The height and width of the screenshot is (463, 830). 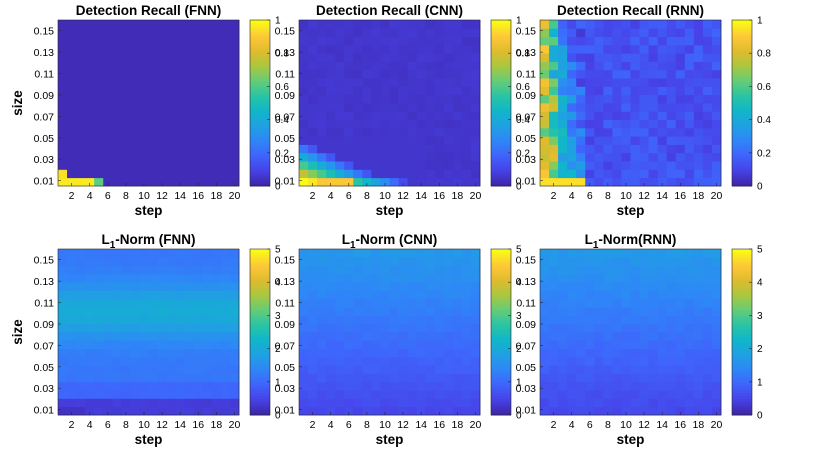 What do you see at coordinates (760, 250) in the screenshot?
I see `colorbar-tick-label: 5` at bounding box center [760, 250].